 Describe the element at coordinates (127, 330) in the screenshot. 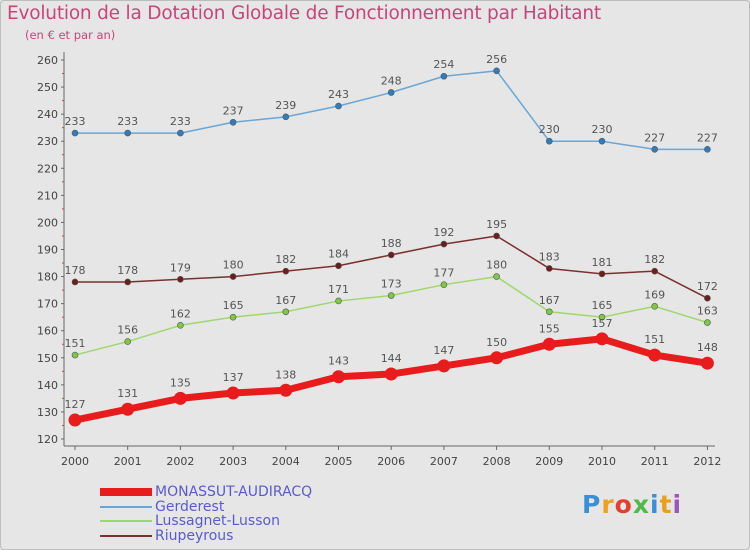

I see `data-label-lussagnet-lusson: 156` at that location.